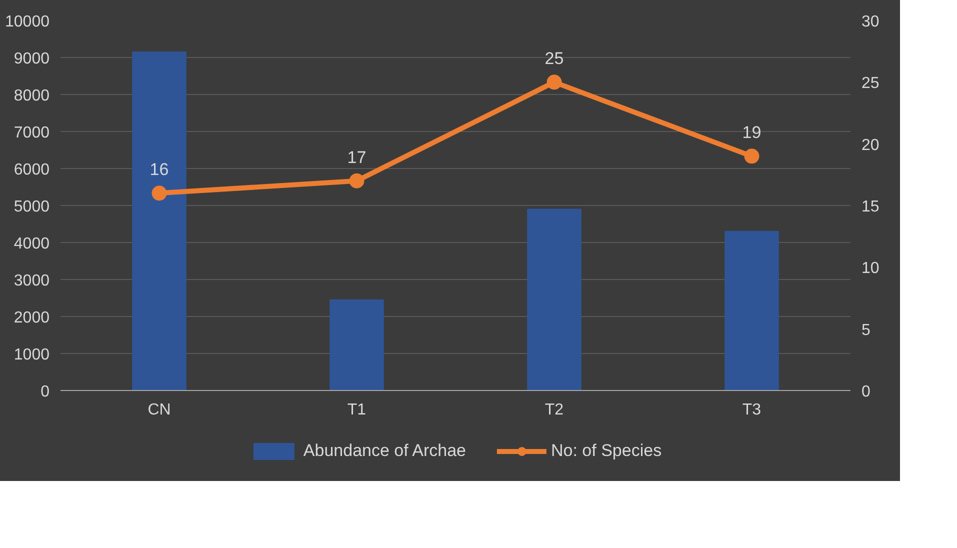  Describe the element at coordinates (159, 170) in the screenshot. I see `data-label: 16` at that location.